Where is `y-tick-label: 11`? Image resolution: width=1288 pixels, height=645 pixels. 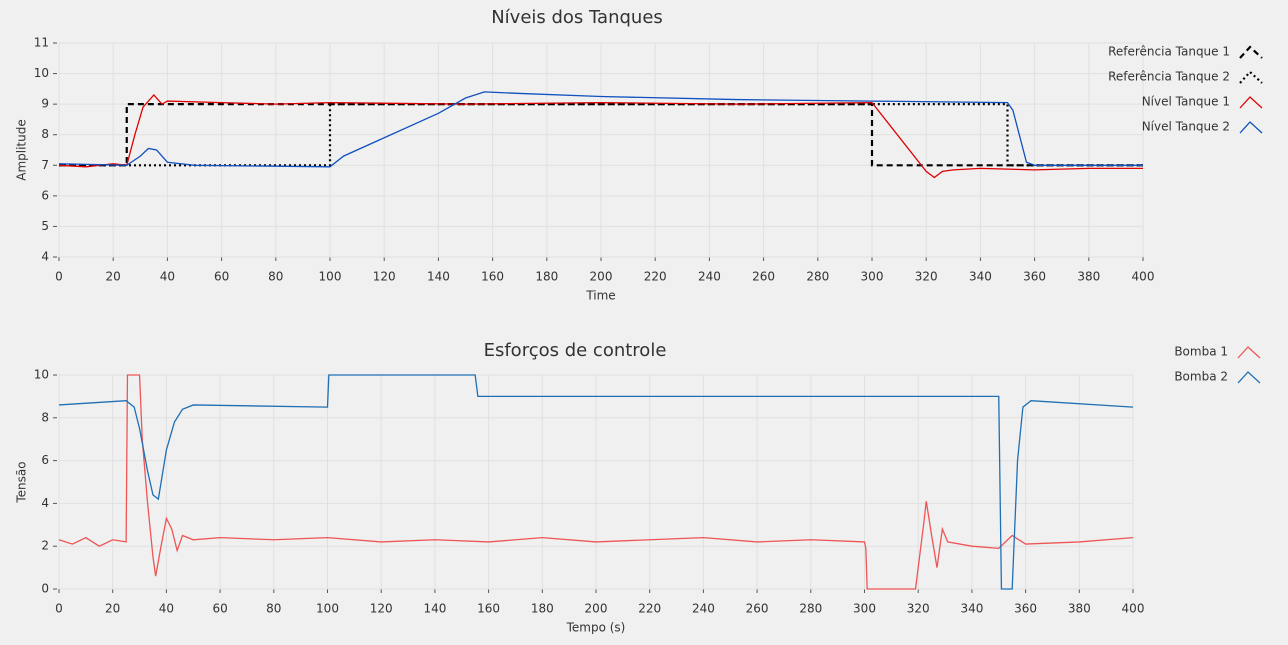
y-tick-label: 11 is located at coordinates (41, 43).